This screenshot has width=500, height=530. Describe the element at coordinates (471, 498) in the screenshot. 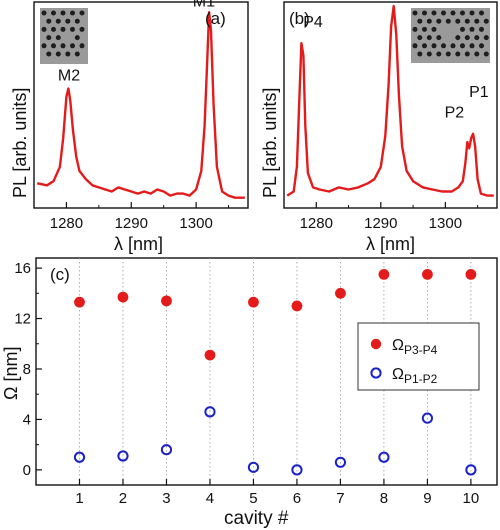

I see `panel-c-xtick-label: 10` at that location.